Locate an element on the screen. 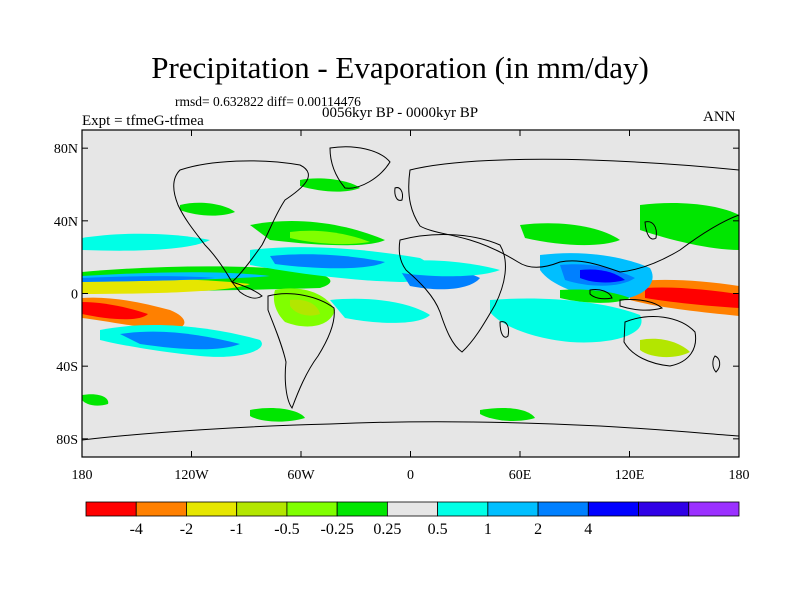  stats-label: rmsd= 0.632822 diff= 0.00114476 is located at coordinates (268, 101).